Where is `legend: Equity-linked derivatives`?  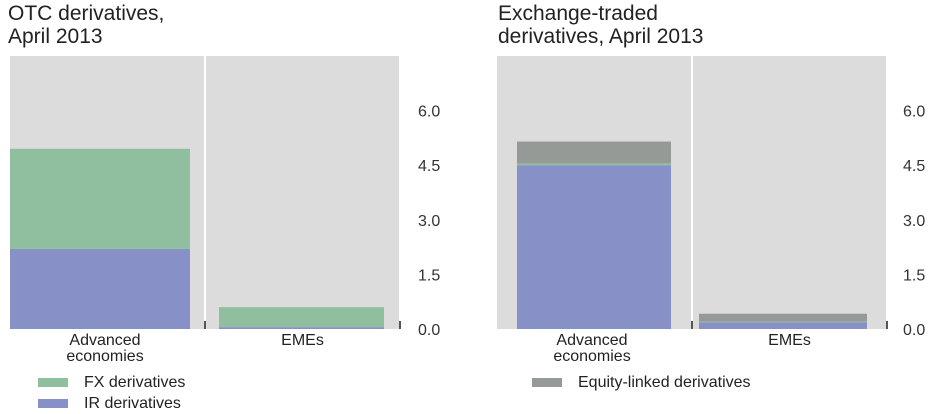
legend: Equity-linked derivatives is located at coordinates (641, 382).